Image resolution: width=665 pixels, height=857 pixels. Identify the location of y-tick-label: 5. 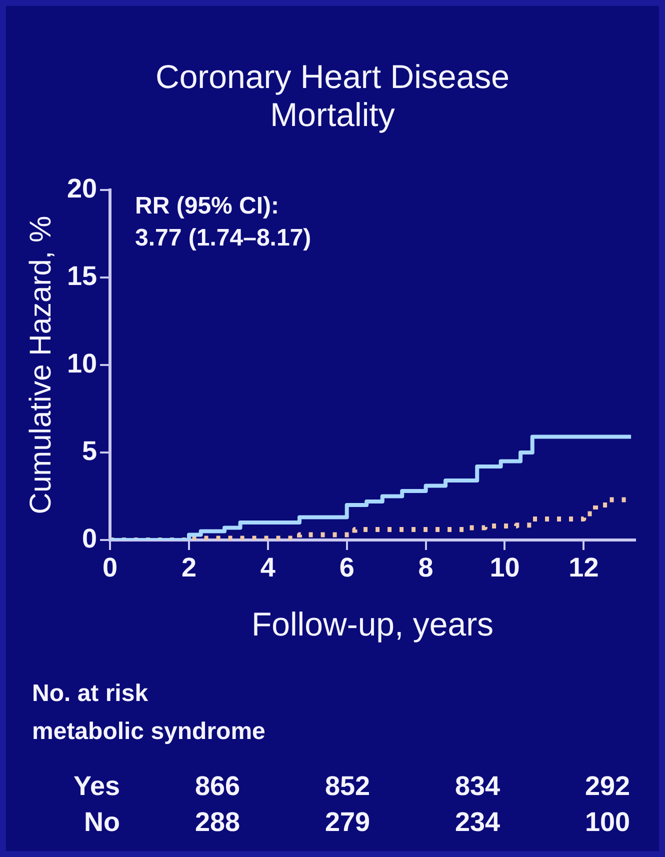
(90, 451).